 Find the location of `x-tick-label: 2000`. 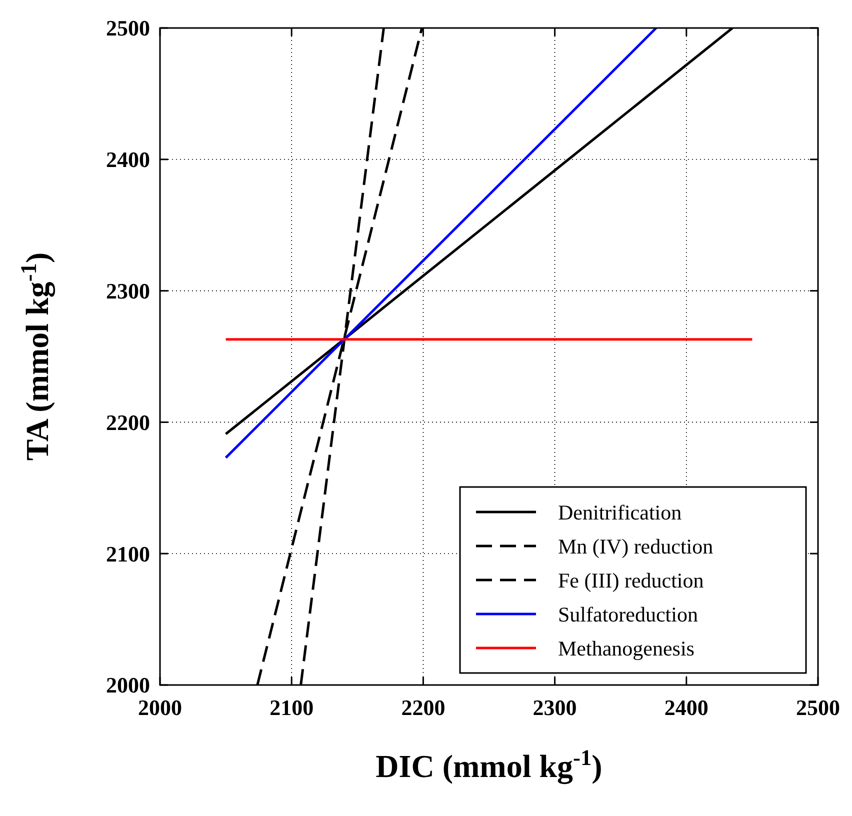

x-tick-label: 2000 is located at coordinates (160, 707).